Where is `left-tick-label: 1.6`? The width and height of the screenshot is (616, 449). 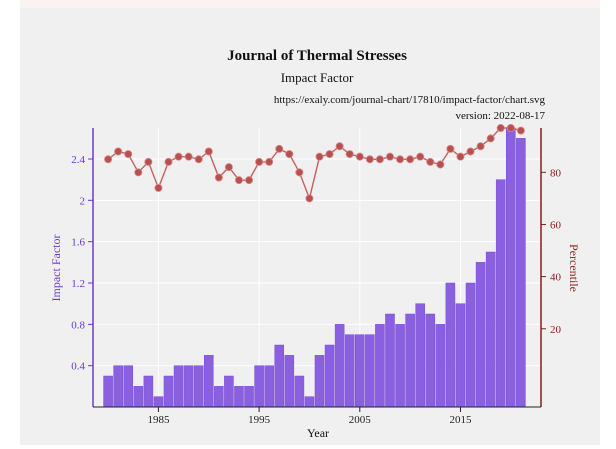 left-tick-label: 1.6 is located at coordinates (78, 243).